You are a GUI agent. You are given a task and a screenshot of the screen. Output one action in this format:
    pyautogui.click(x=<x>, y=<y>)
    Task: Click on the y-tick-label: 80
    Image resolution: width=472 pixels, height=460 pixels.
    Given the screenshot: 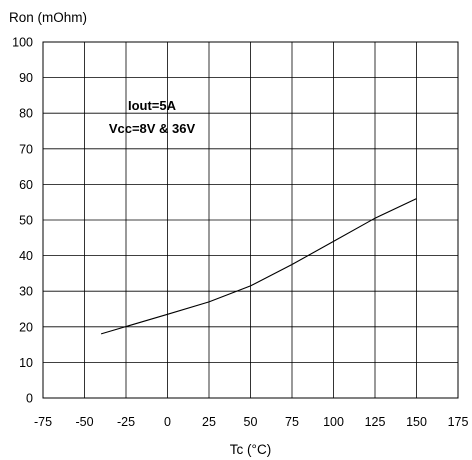 What is the action you would take?
    pyautogui.click(x=26, y=114)
    